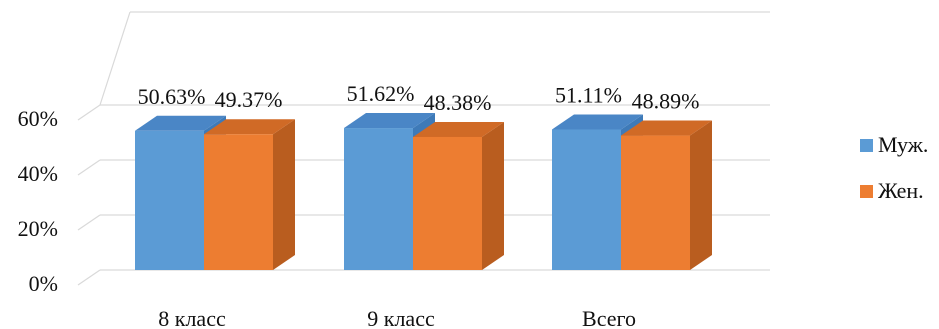 The width and height of the screenshot is (939, 329). Describe the element at coordinates (38, 228) in the screenshot. I see `y-tick-label: 20%` at that location.